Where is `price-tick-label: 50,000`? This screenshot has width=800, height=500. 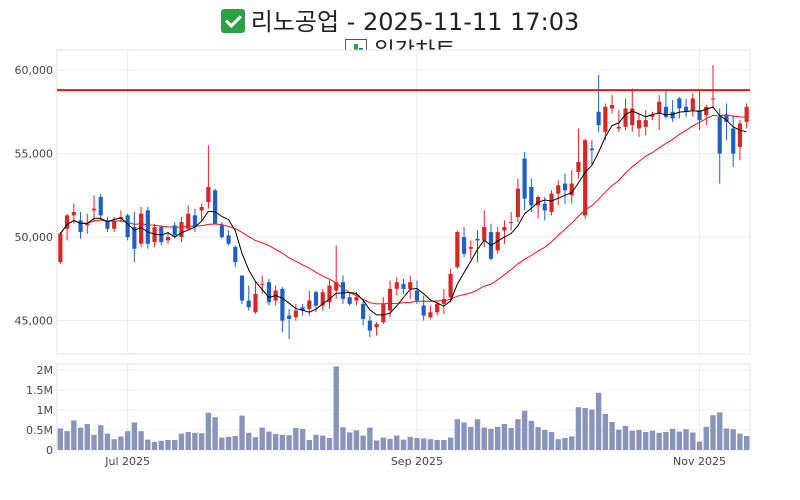 price-tick-label: 50,000 is located at coordinates (34, 237).